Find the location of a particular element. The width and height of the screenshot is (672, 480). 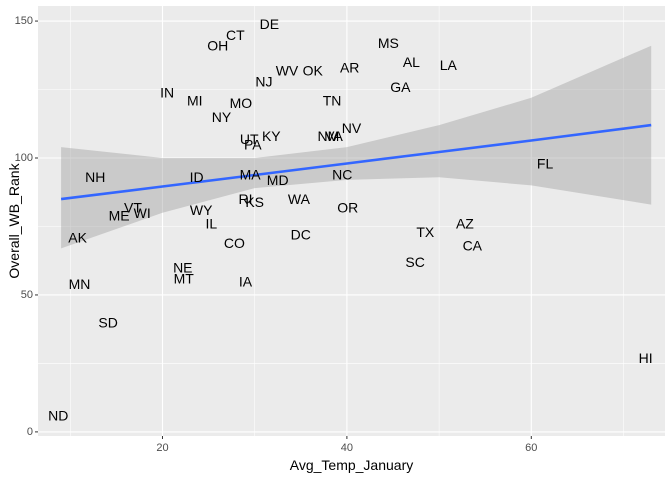

y-axis-title: Overall_WB_Rank is located at coordinates (14, 220).